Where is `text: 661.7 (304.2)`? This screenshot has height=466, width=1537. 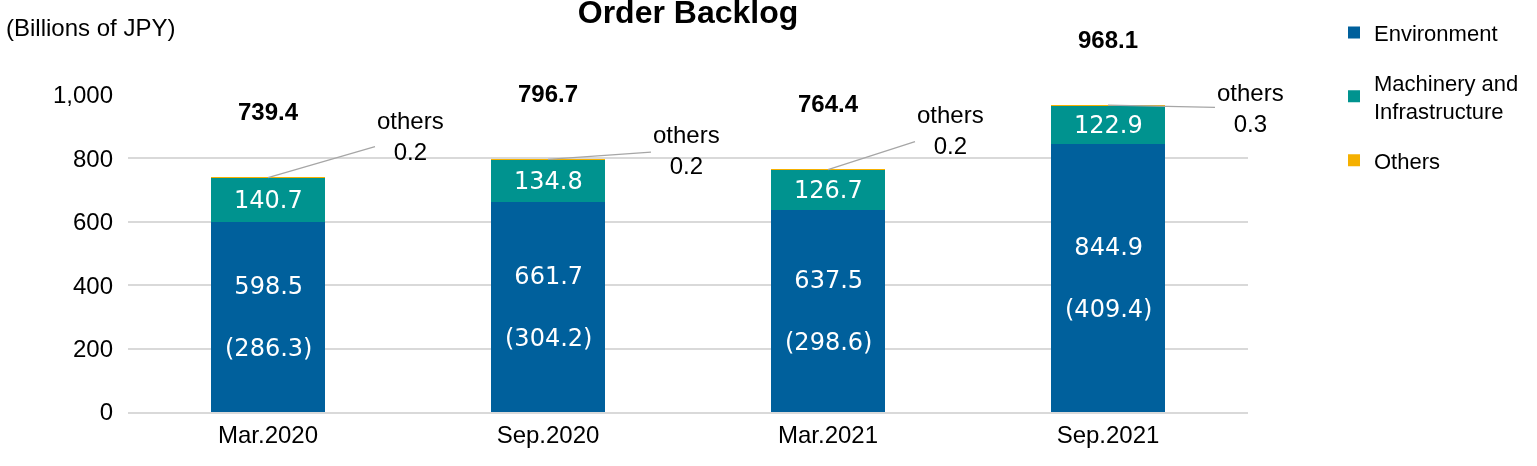
text: 661.7 (304.2) is located at coordinates (549, 307).